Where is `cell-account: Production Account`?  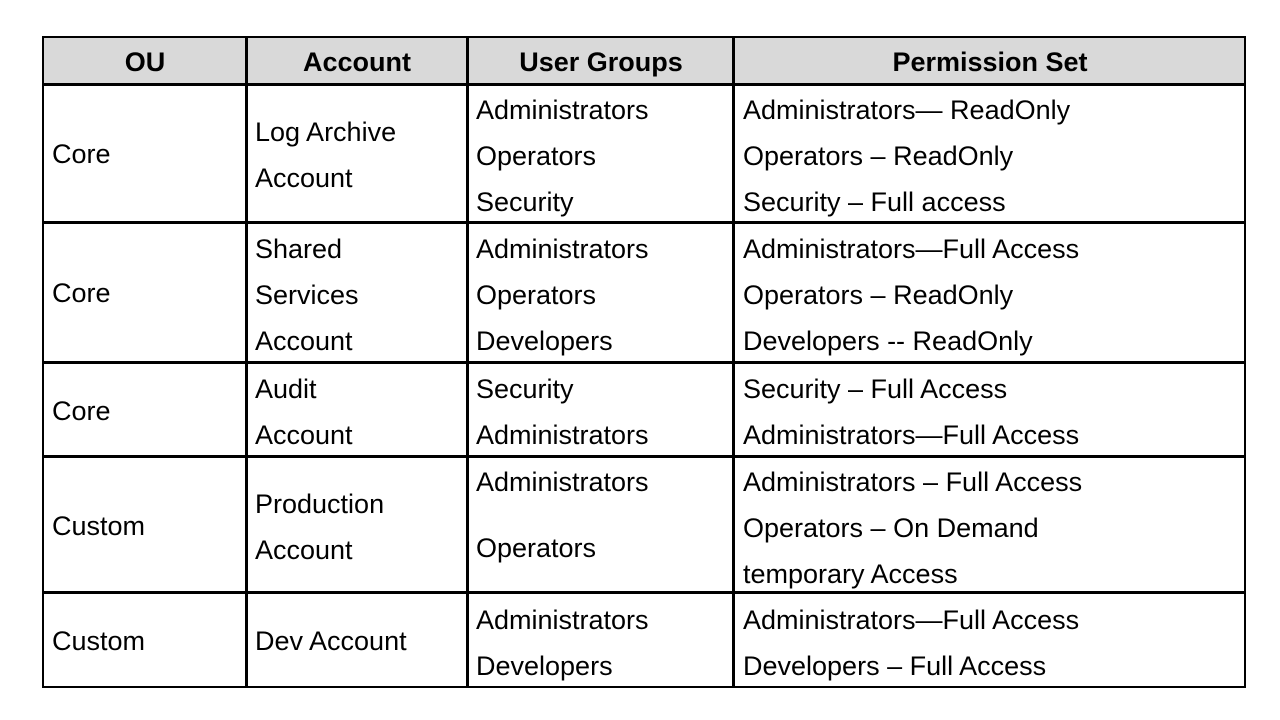 cell-account: Production Account is located at coordinates (320, 527).